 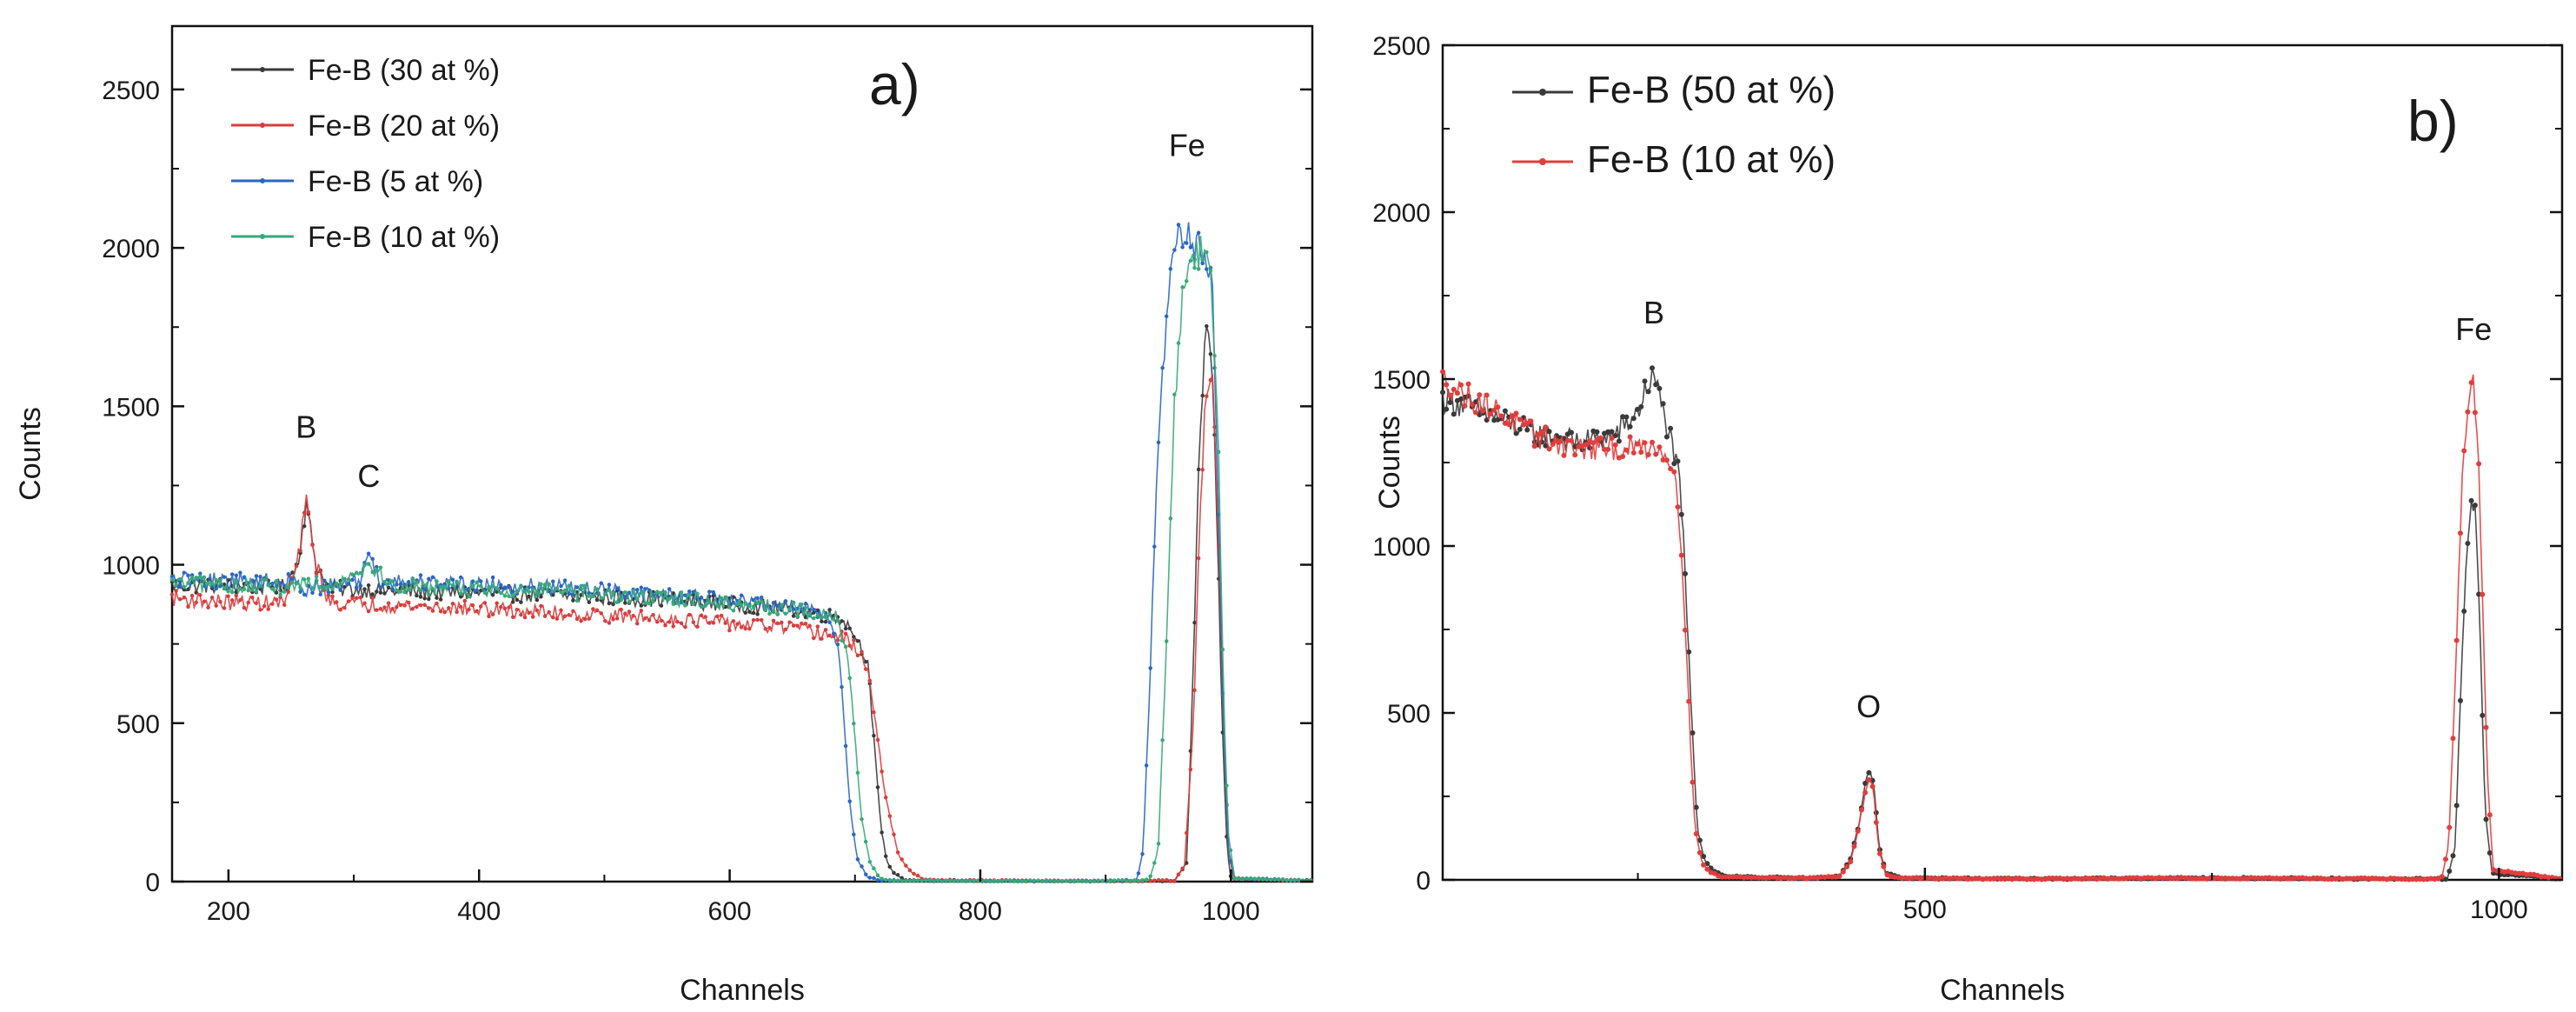 What do you see at coordinates (1925, 910) in the screenshot?
I see `x-tick-label: 500` at bounding box center [1925, 910].